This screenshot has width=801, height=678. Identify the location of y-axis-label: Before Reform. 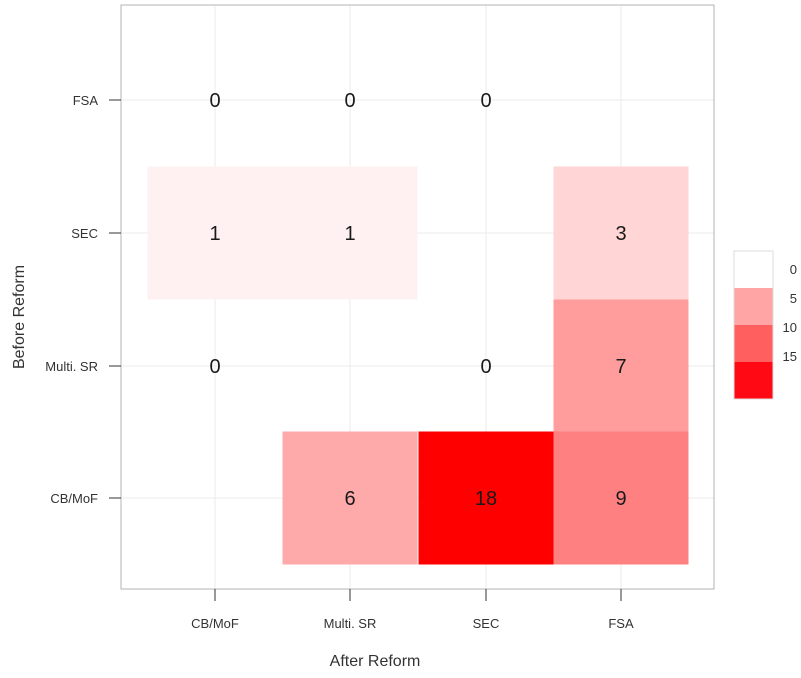
(19, 317).